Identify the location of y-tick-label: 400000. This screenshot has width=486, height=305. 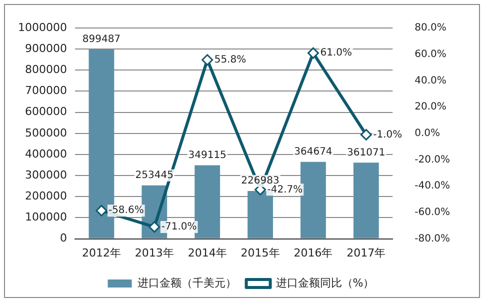
(45, 153).